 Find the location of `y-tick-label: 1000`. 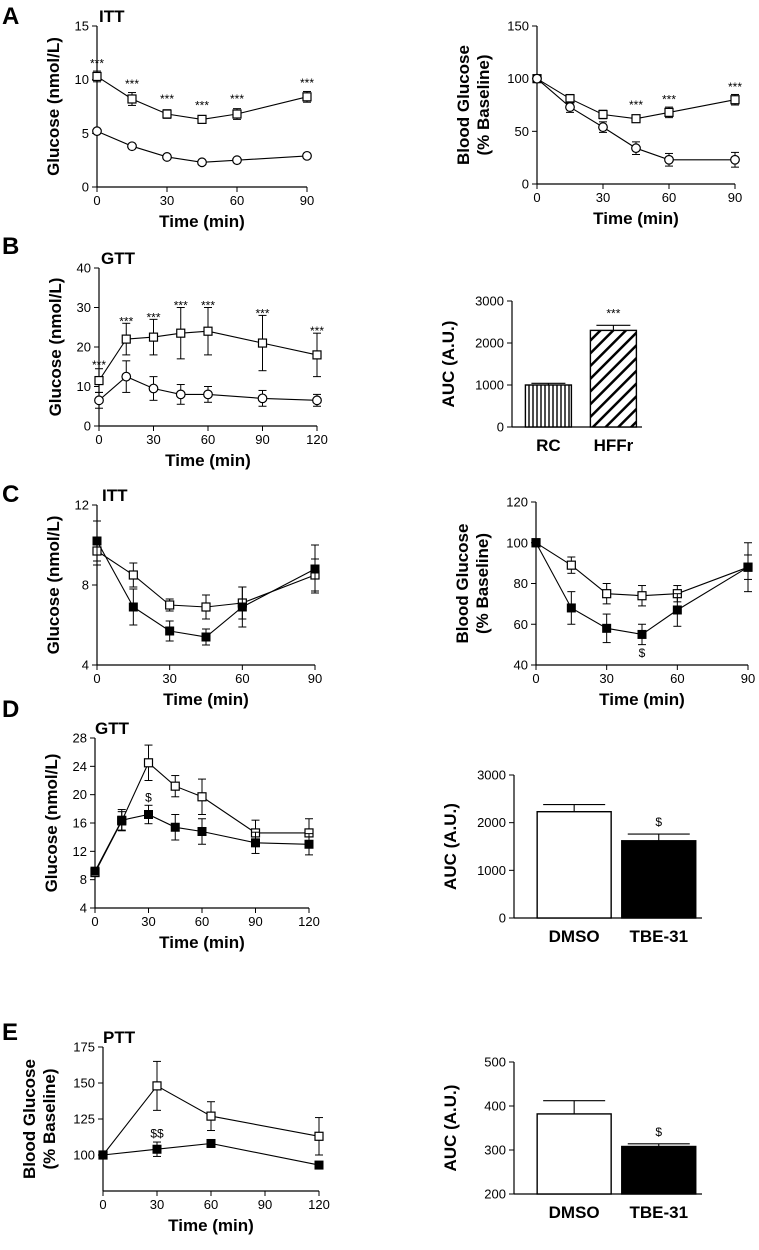

y-tick-label: 1000 is located at coordinates (491, 870).